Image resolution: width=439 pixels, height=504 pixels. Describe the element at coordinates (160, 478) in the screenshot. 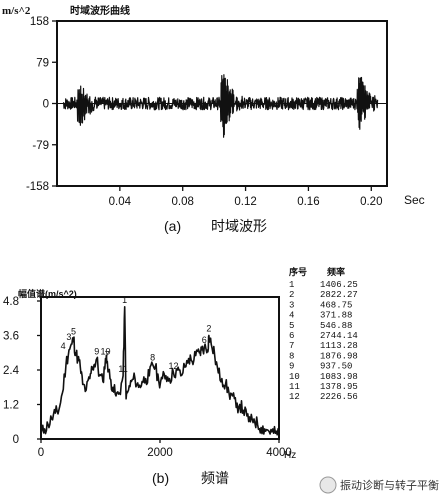

I see `spectrum-chart-caption-letter: (b)` at that location.